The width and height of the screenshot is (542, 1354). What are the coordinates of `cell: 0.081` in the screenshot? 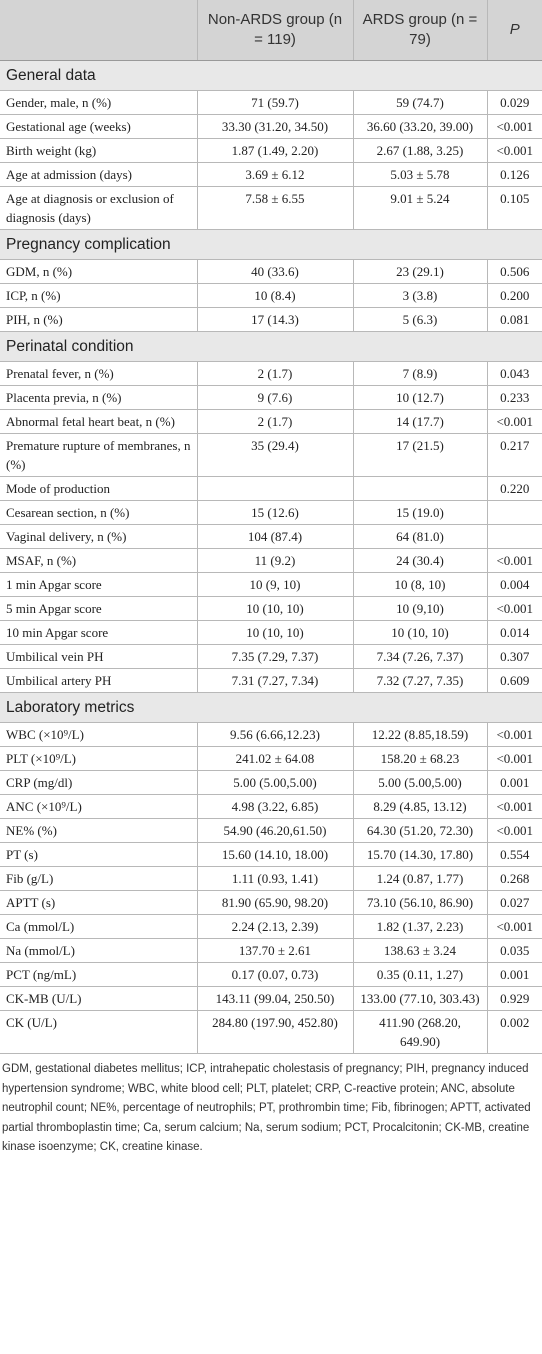 It's located at (514, 319).